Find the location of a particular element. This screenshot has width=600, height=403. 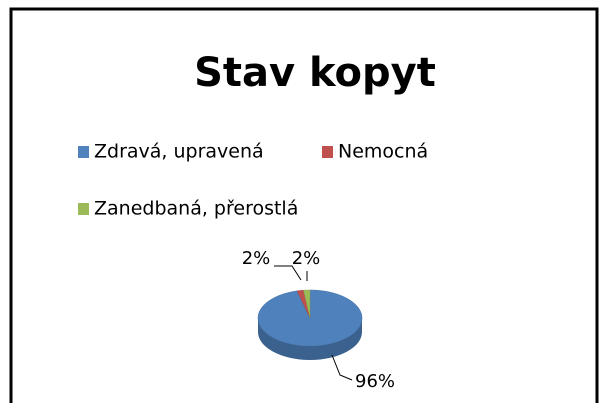

legend-label: Zdravá, upravená is located at coordinates (179, 152).